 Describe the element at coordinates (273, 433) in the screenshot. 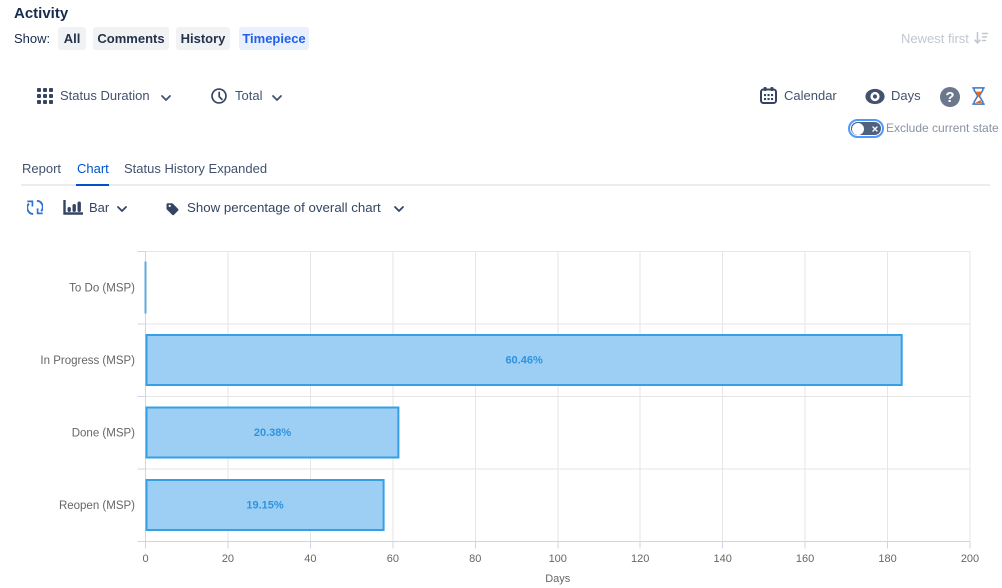

I see `svg-text: 20.38%` at that location.